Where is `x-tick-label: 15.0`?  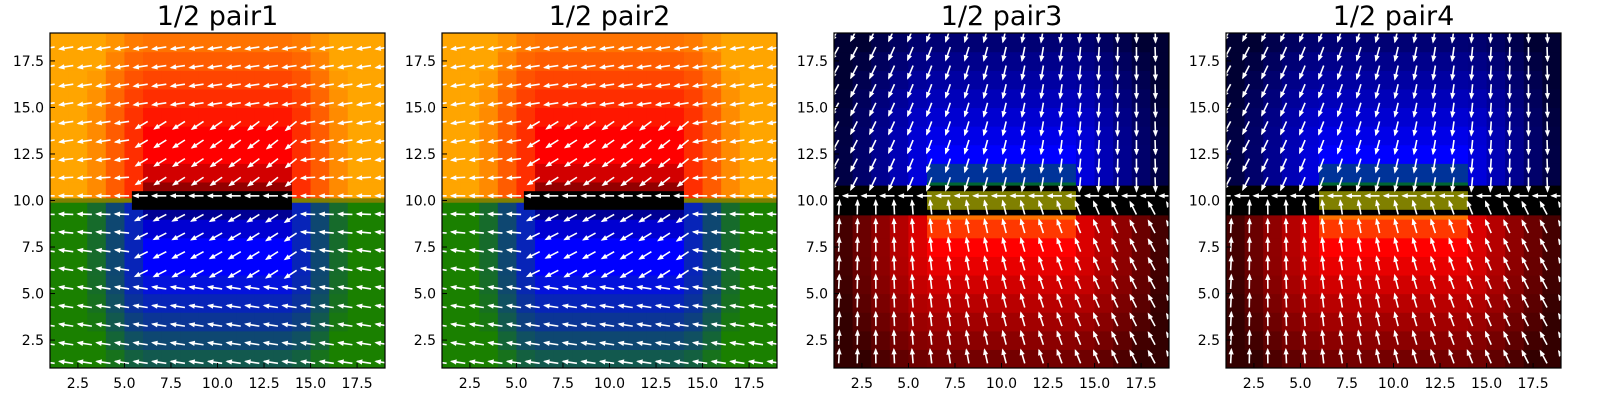 x-tick-label: 15.0 is located at coordinates (310, 384).